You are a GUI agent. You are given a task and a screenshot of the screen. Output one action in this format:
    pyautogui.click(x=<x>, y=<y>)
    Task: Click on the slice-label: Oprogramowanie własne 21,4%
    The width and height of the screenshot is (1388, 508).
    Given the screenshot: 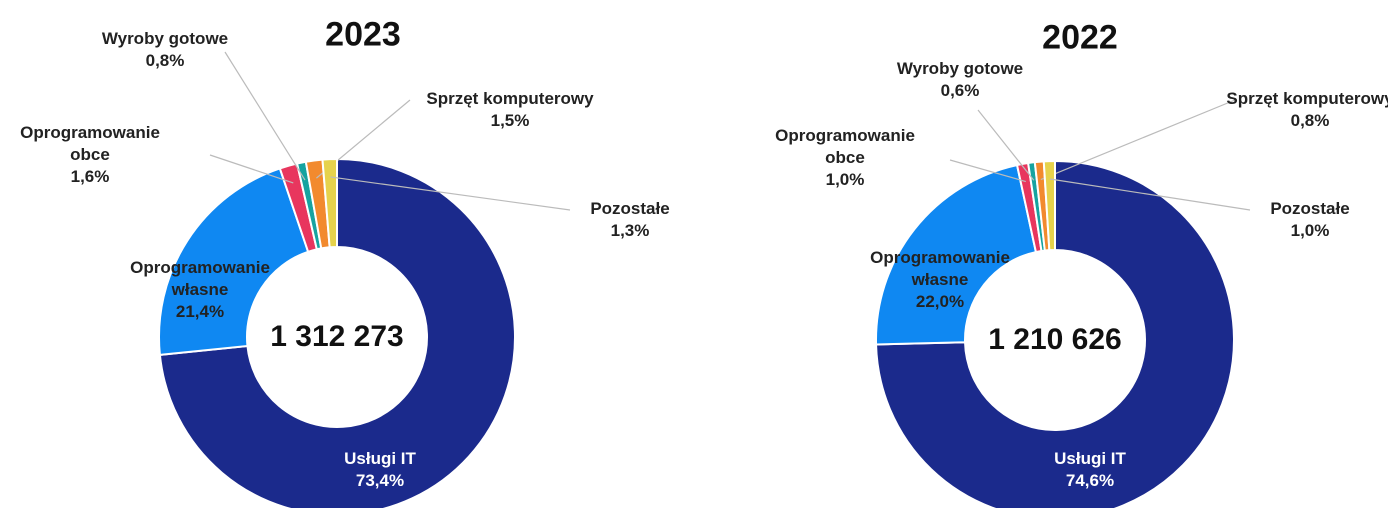 What is the action you would take?
    pyautogui.click(x=200, y=290)
    